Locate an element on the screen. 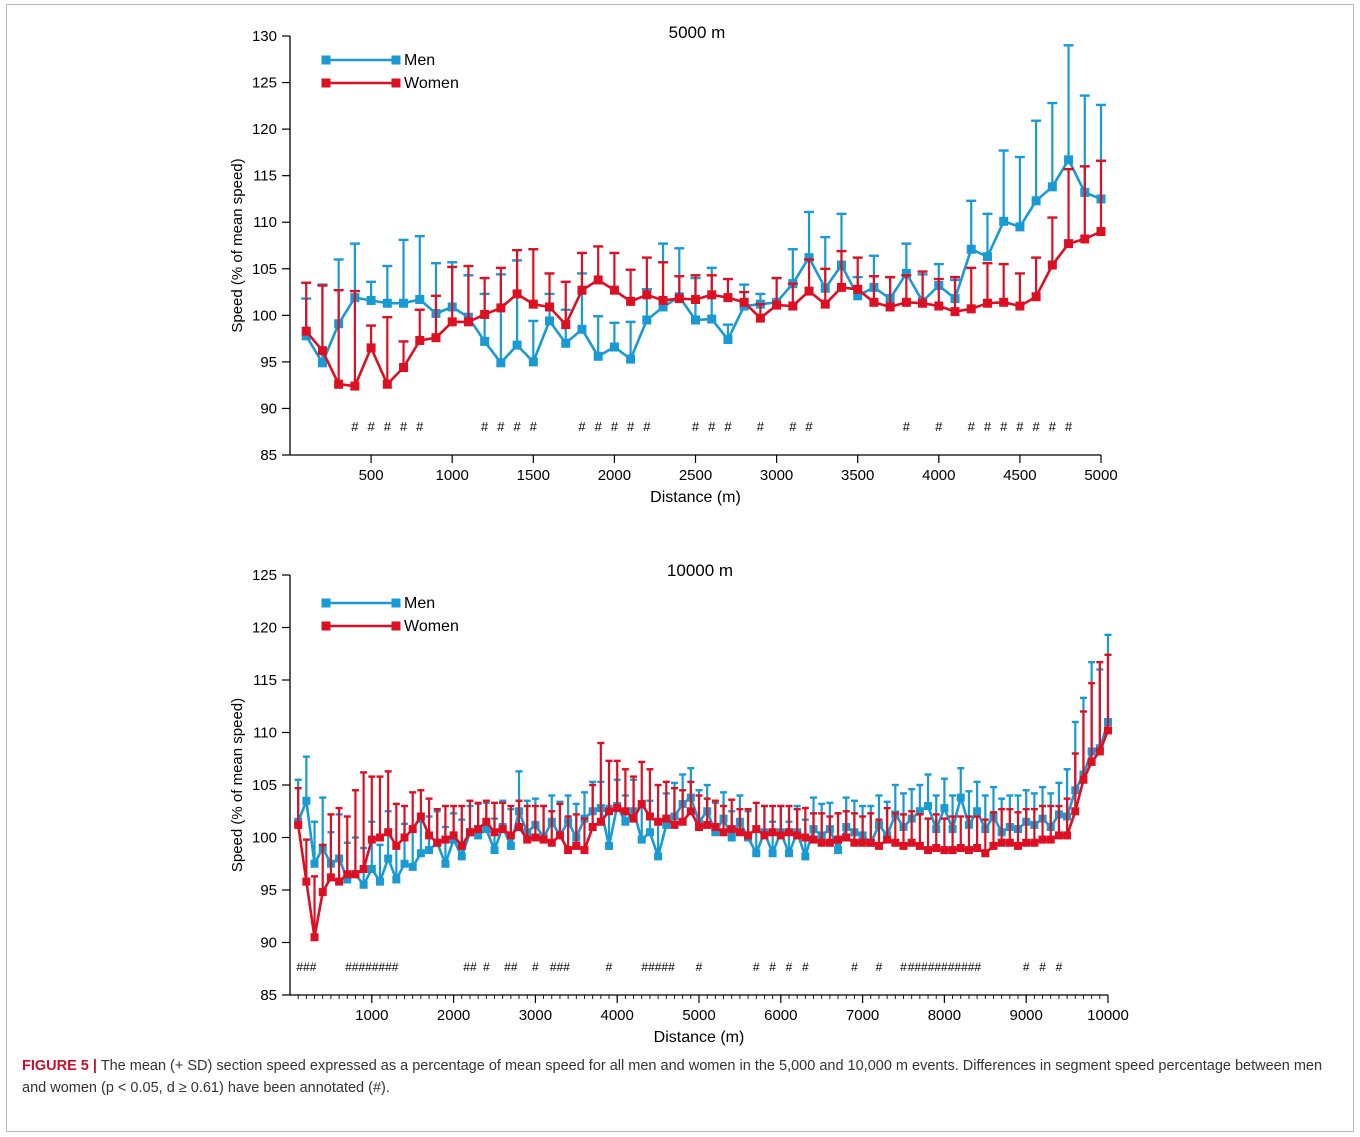 The image size is (1360, 1137). series-women is located at coordinates (703, 275).